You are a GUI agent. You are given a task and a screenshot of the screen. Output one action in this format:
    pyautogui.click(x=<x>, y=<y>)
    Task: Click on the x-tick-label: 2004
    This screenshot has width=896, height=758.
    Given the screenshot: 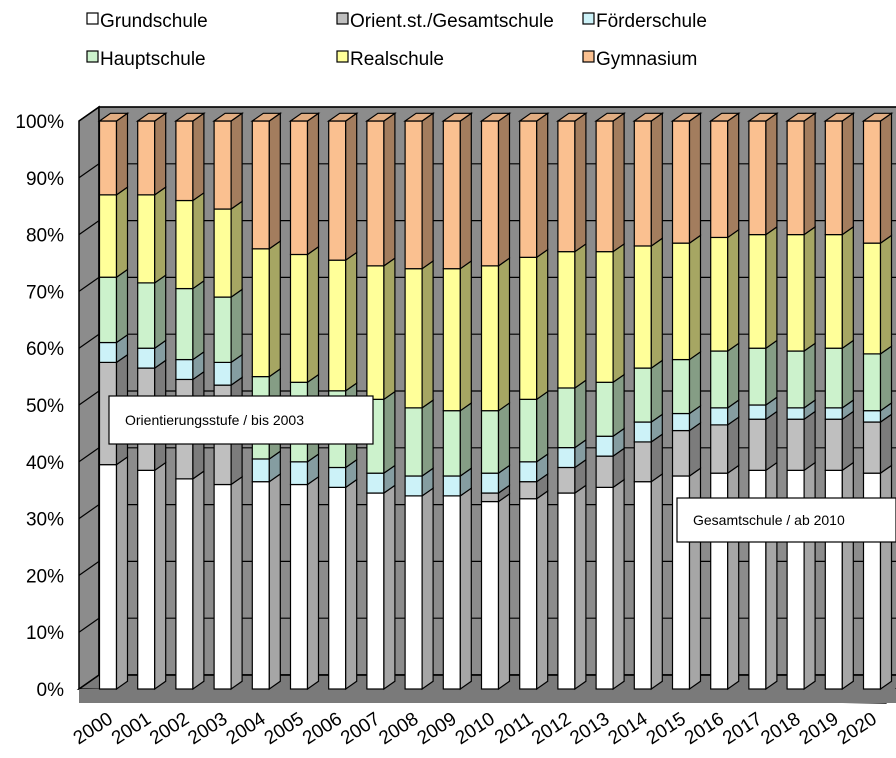 What is the action you would take?
    pyautogui.click(x=246, y=728)
    